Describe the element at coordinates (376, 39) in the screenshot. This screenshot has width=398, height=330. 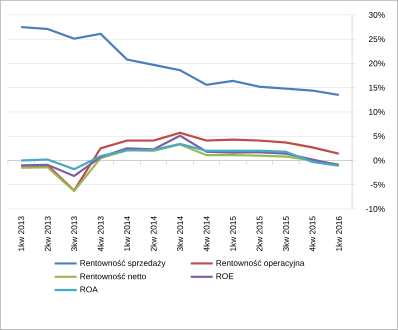
I see `y-tick-label: 25%` at that location.